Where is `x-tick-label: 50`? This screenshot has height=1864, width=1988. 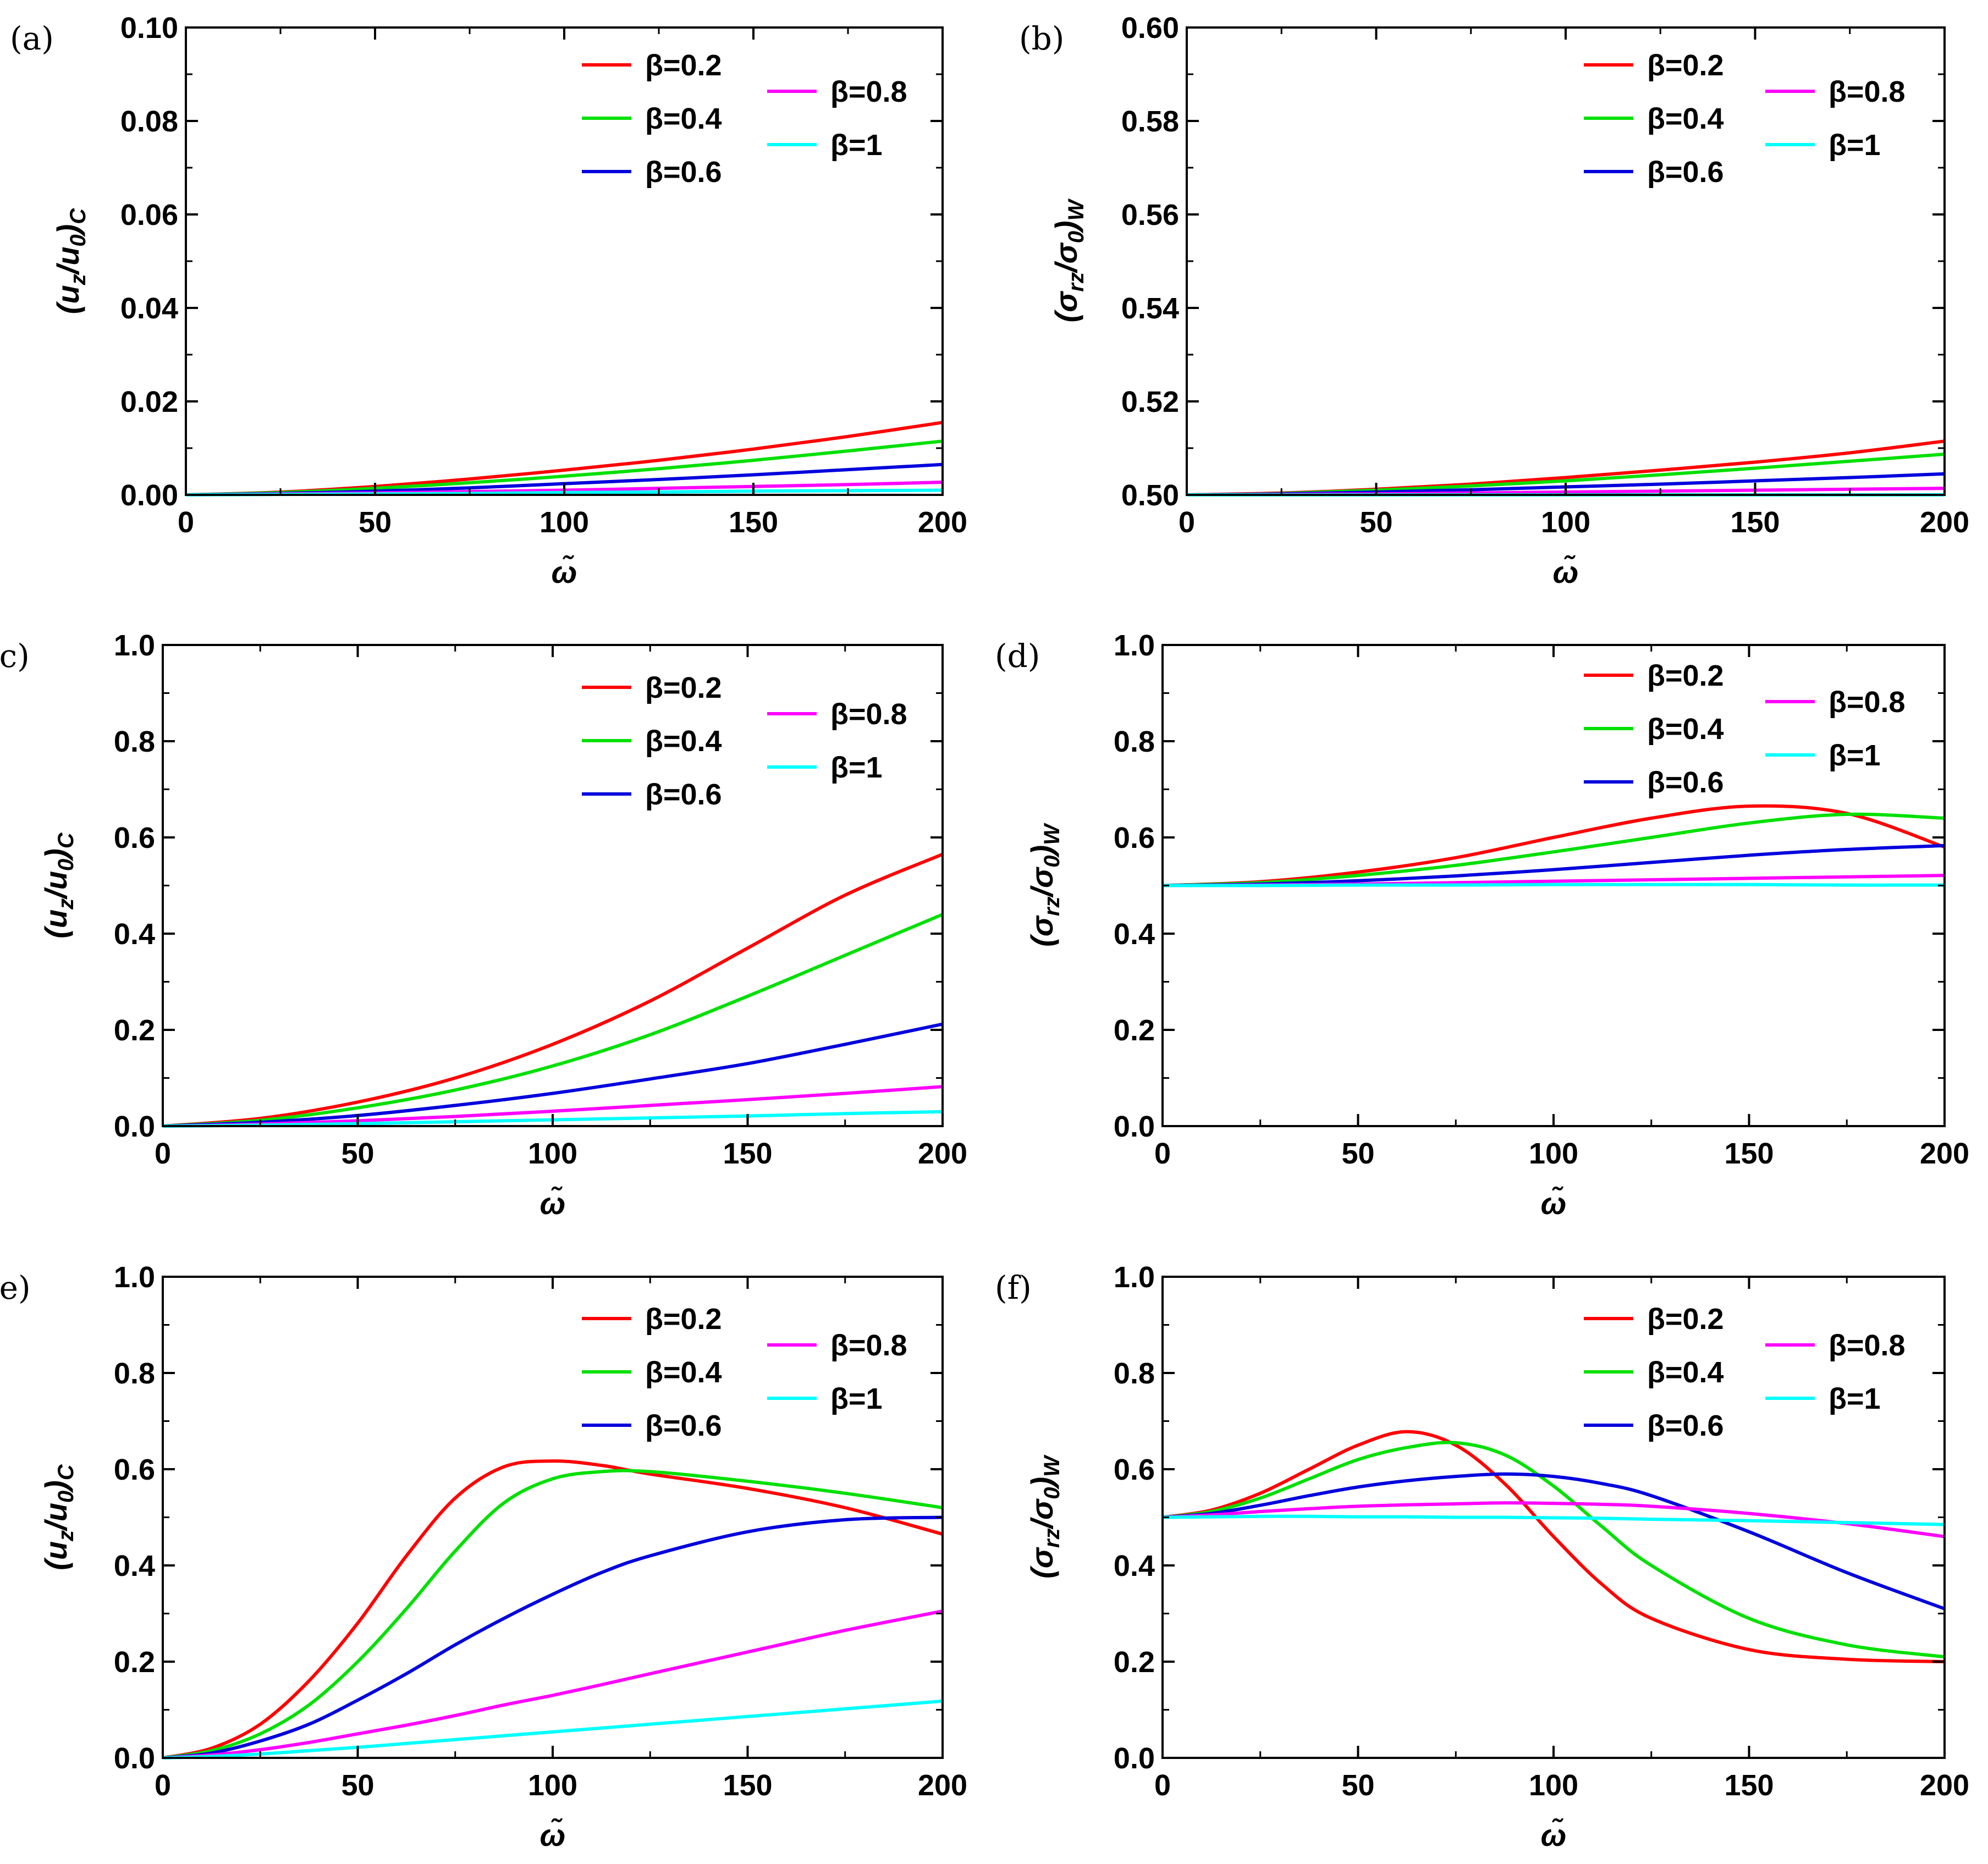
x-tick-label: 50 is located at coordinates (1357, 1154).